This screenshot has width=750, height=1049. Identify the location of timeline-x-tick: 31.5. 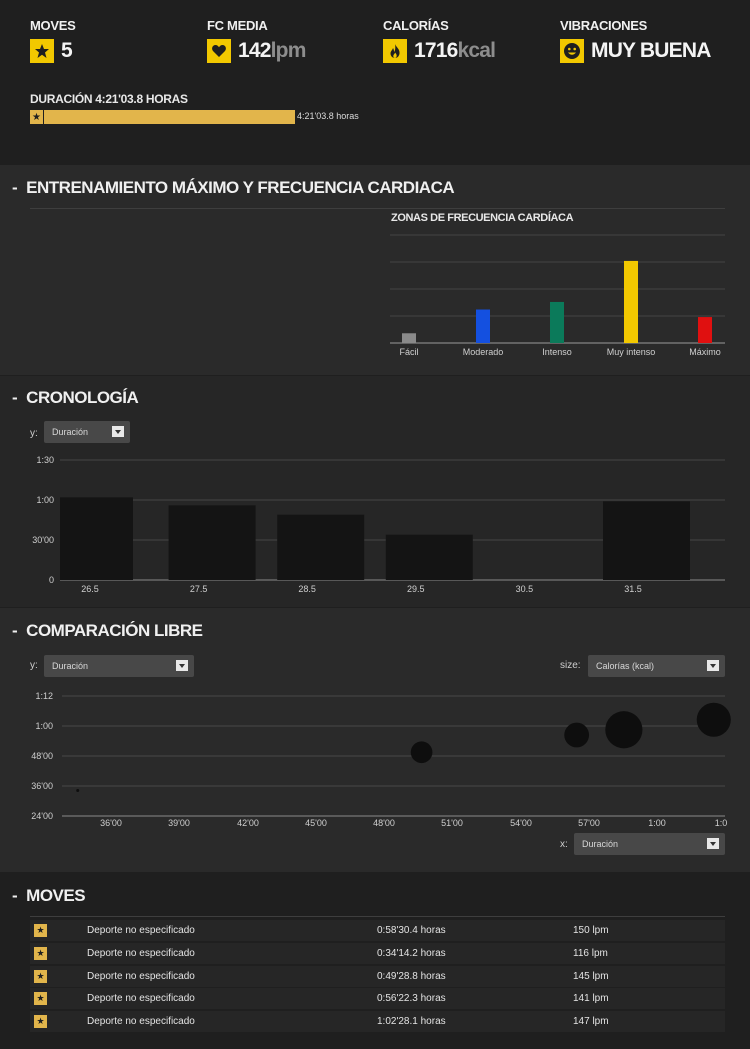
(633, 589).